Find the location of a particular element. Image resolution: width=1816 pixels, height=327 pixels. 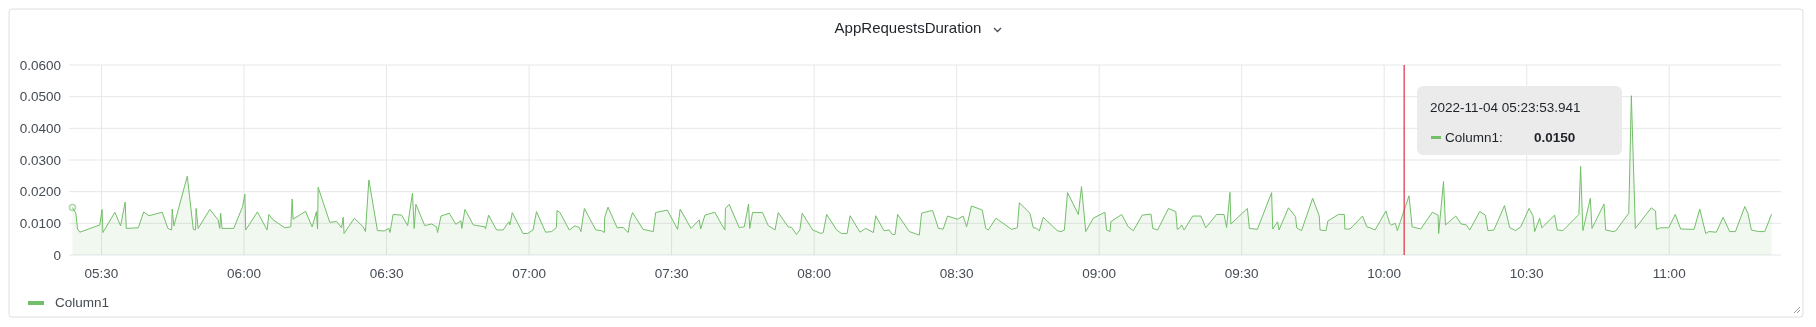

y-tick-label: 0.0200 is located at coordinates (40, 192).